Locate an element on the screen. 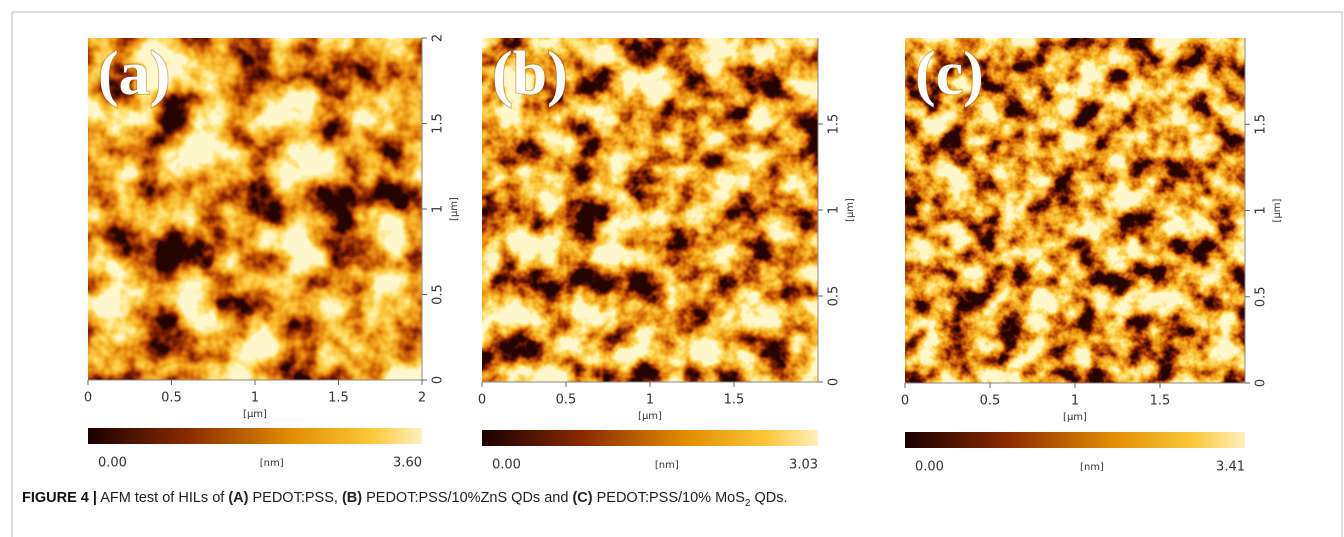  caption-text: PEDOT:PSS, is located at coordinates (295, 498).